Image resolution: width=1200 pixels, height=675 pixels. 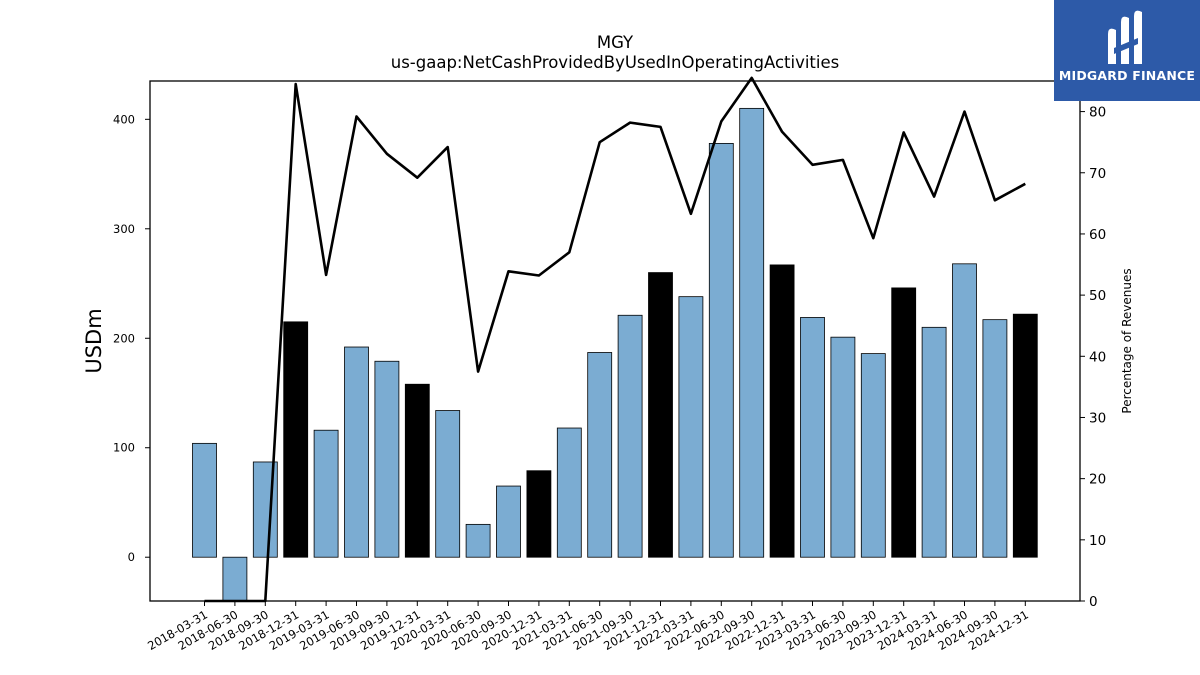 What do you see at coordinates (1125, 37) in the screenshot?
I see `midgard-logo-icon` at bounding box center [1125, 37].